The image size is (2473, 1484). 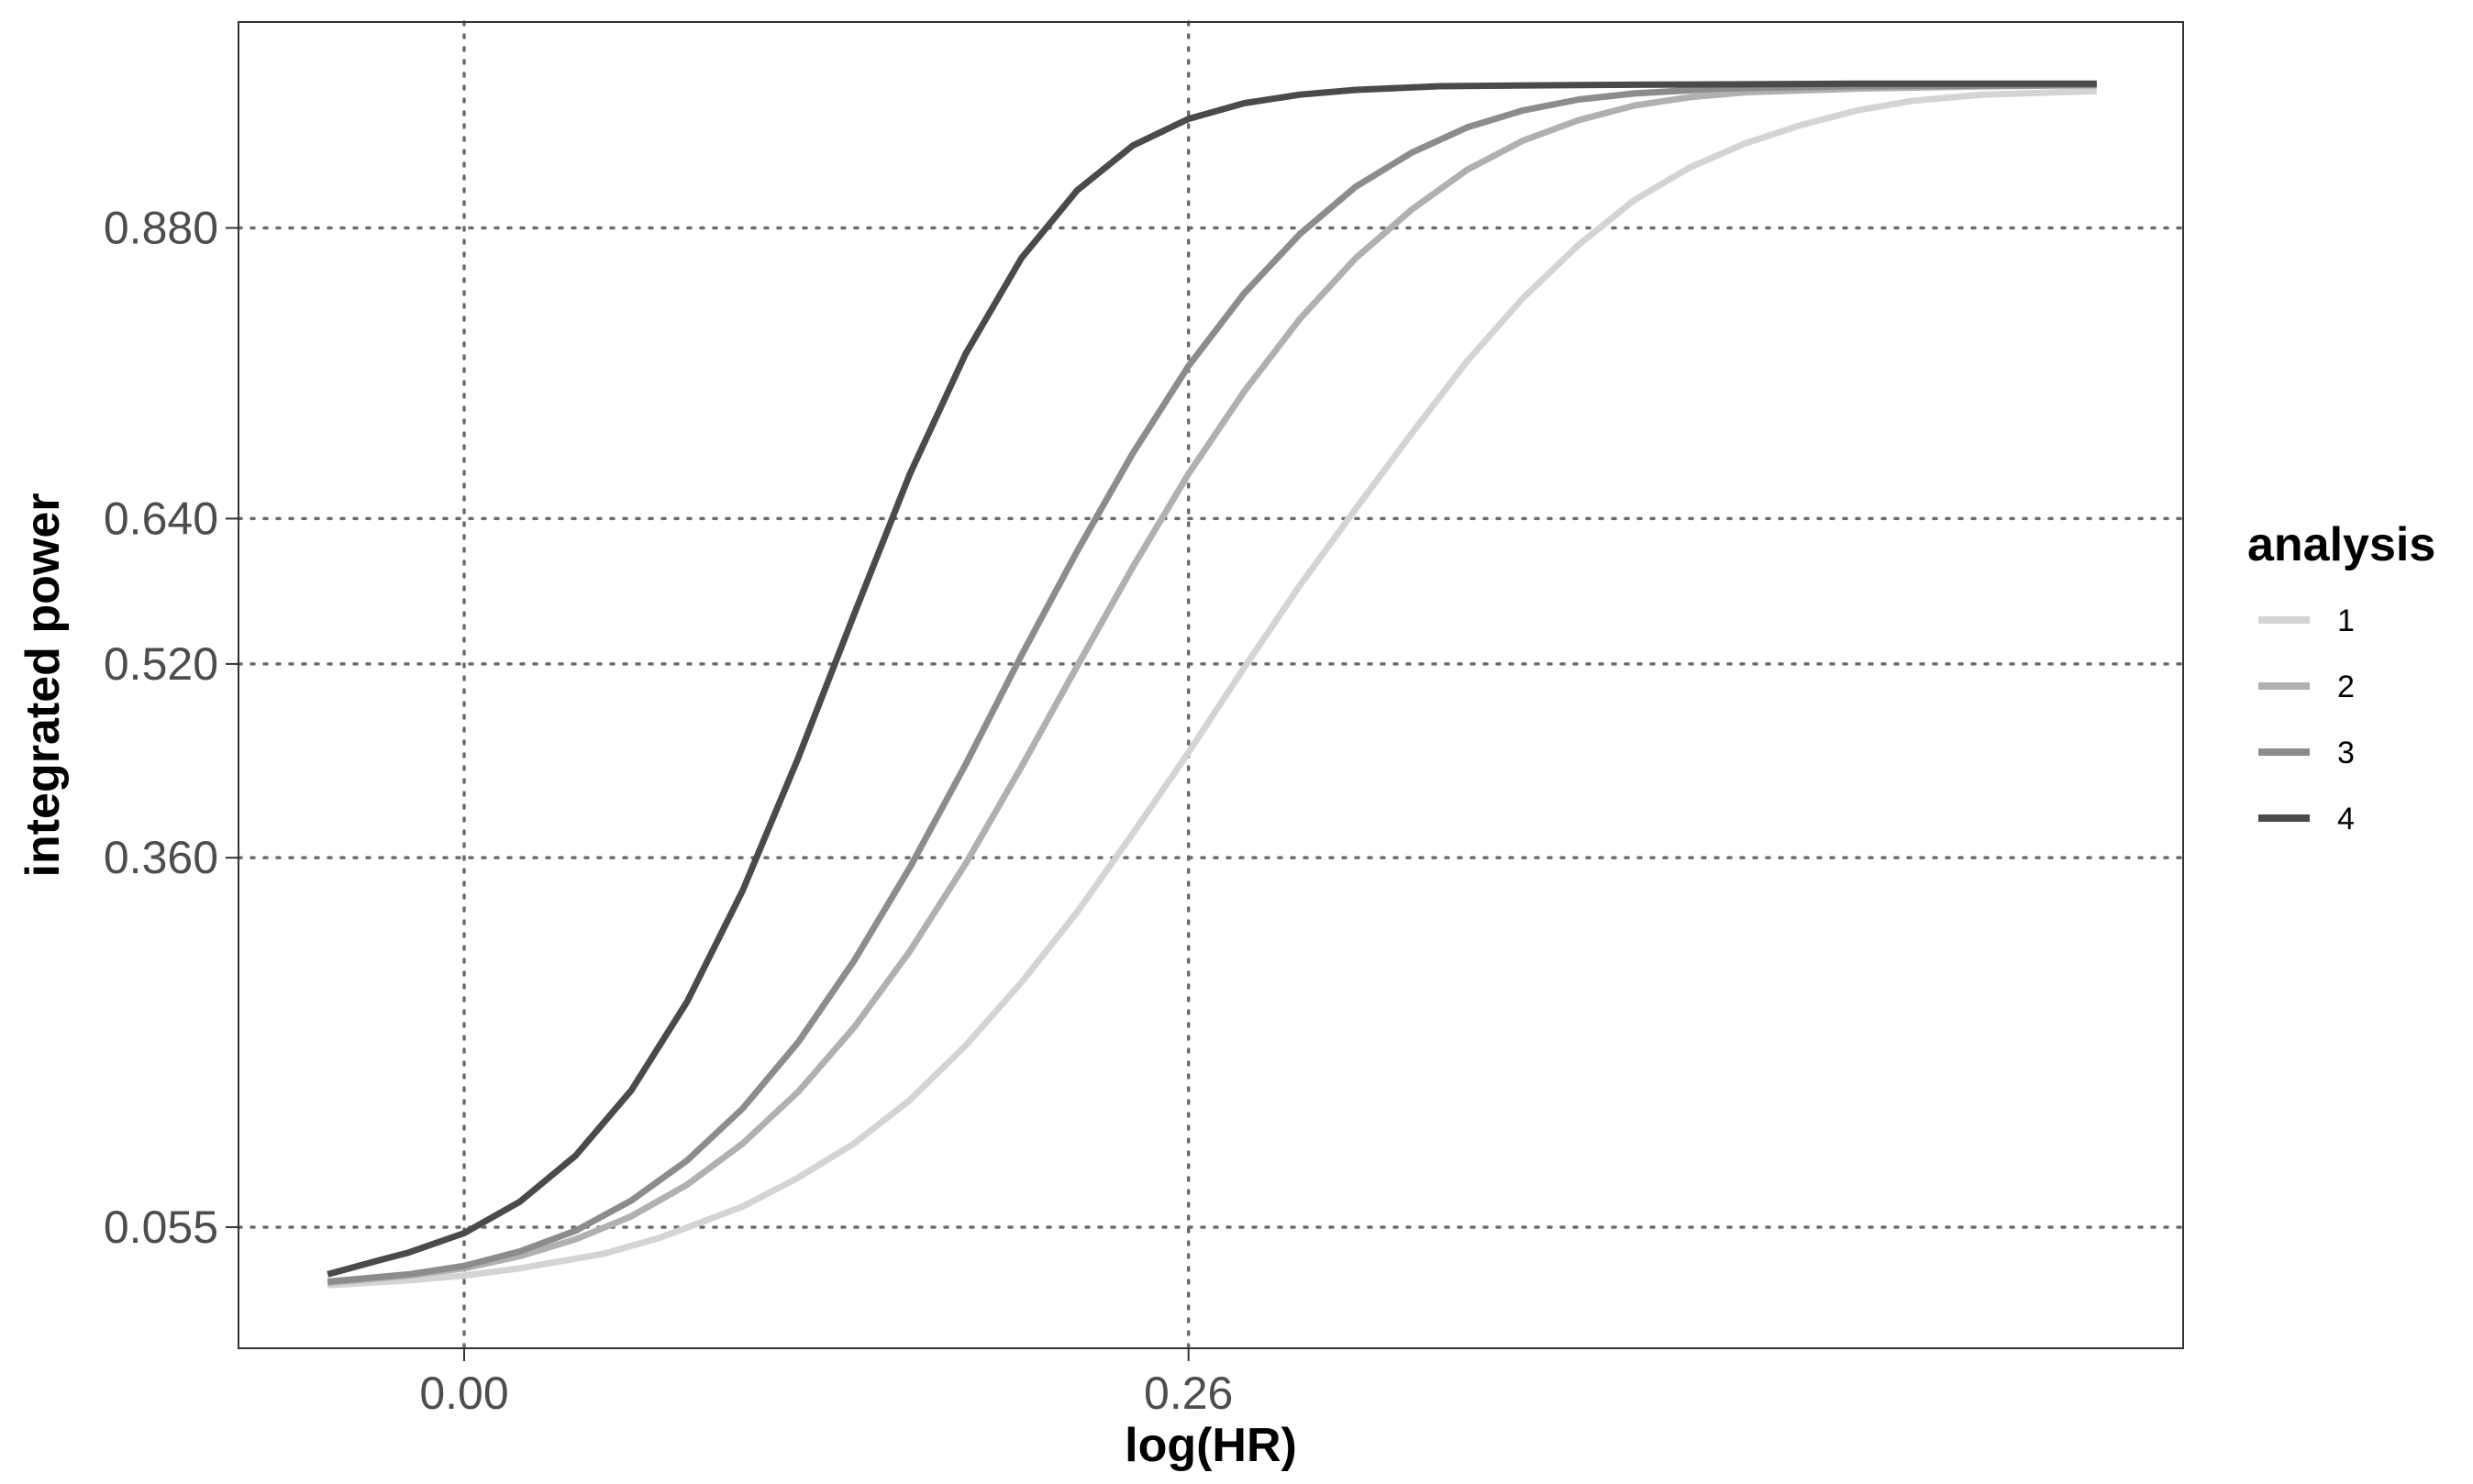 What do you see at coordinates (2341, 544) in the screenshot?
I see `legend-title: analysis` at bounding box center [2341, 544].